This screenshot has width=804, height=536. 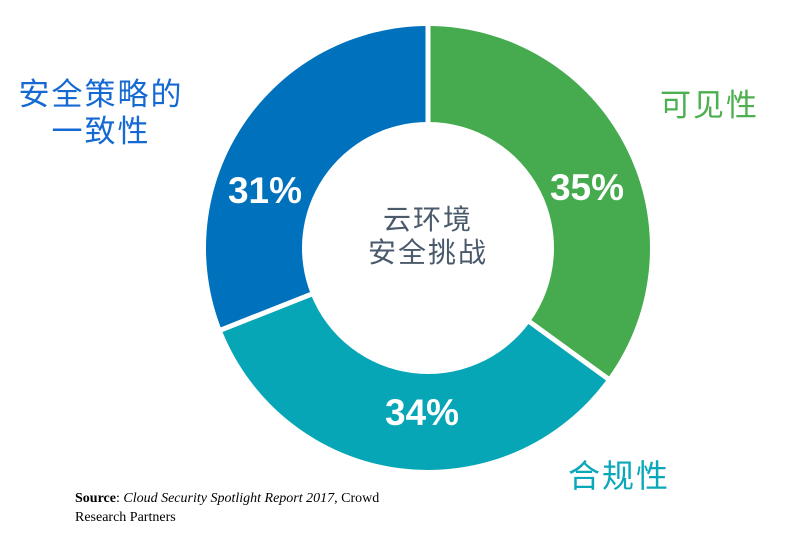 What do you see at coordinates (101, 131) in the screenshot?
I see `label-policy-consistency-line2: 一致性` at bounding box center [101, 131].